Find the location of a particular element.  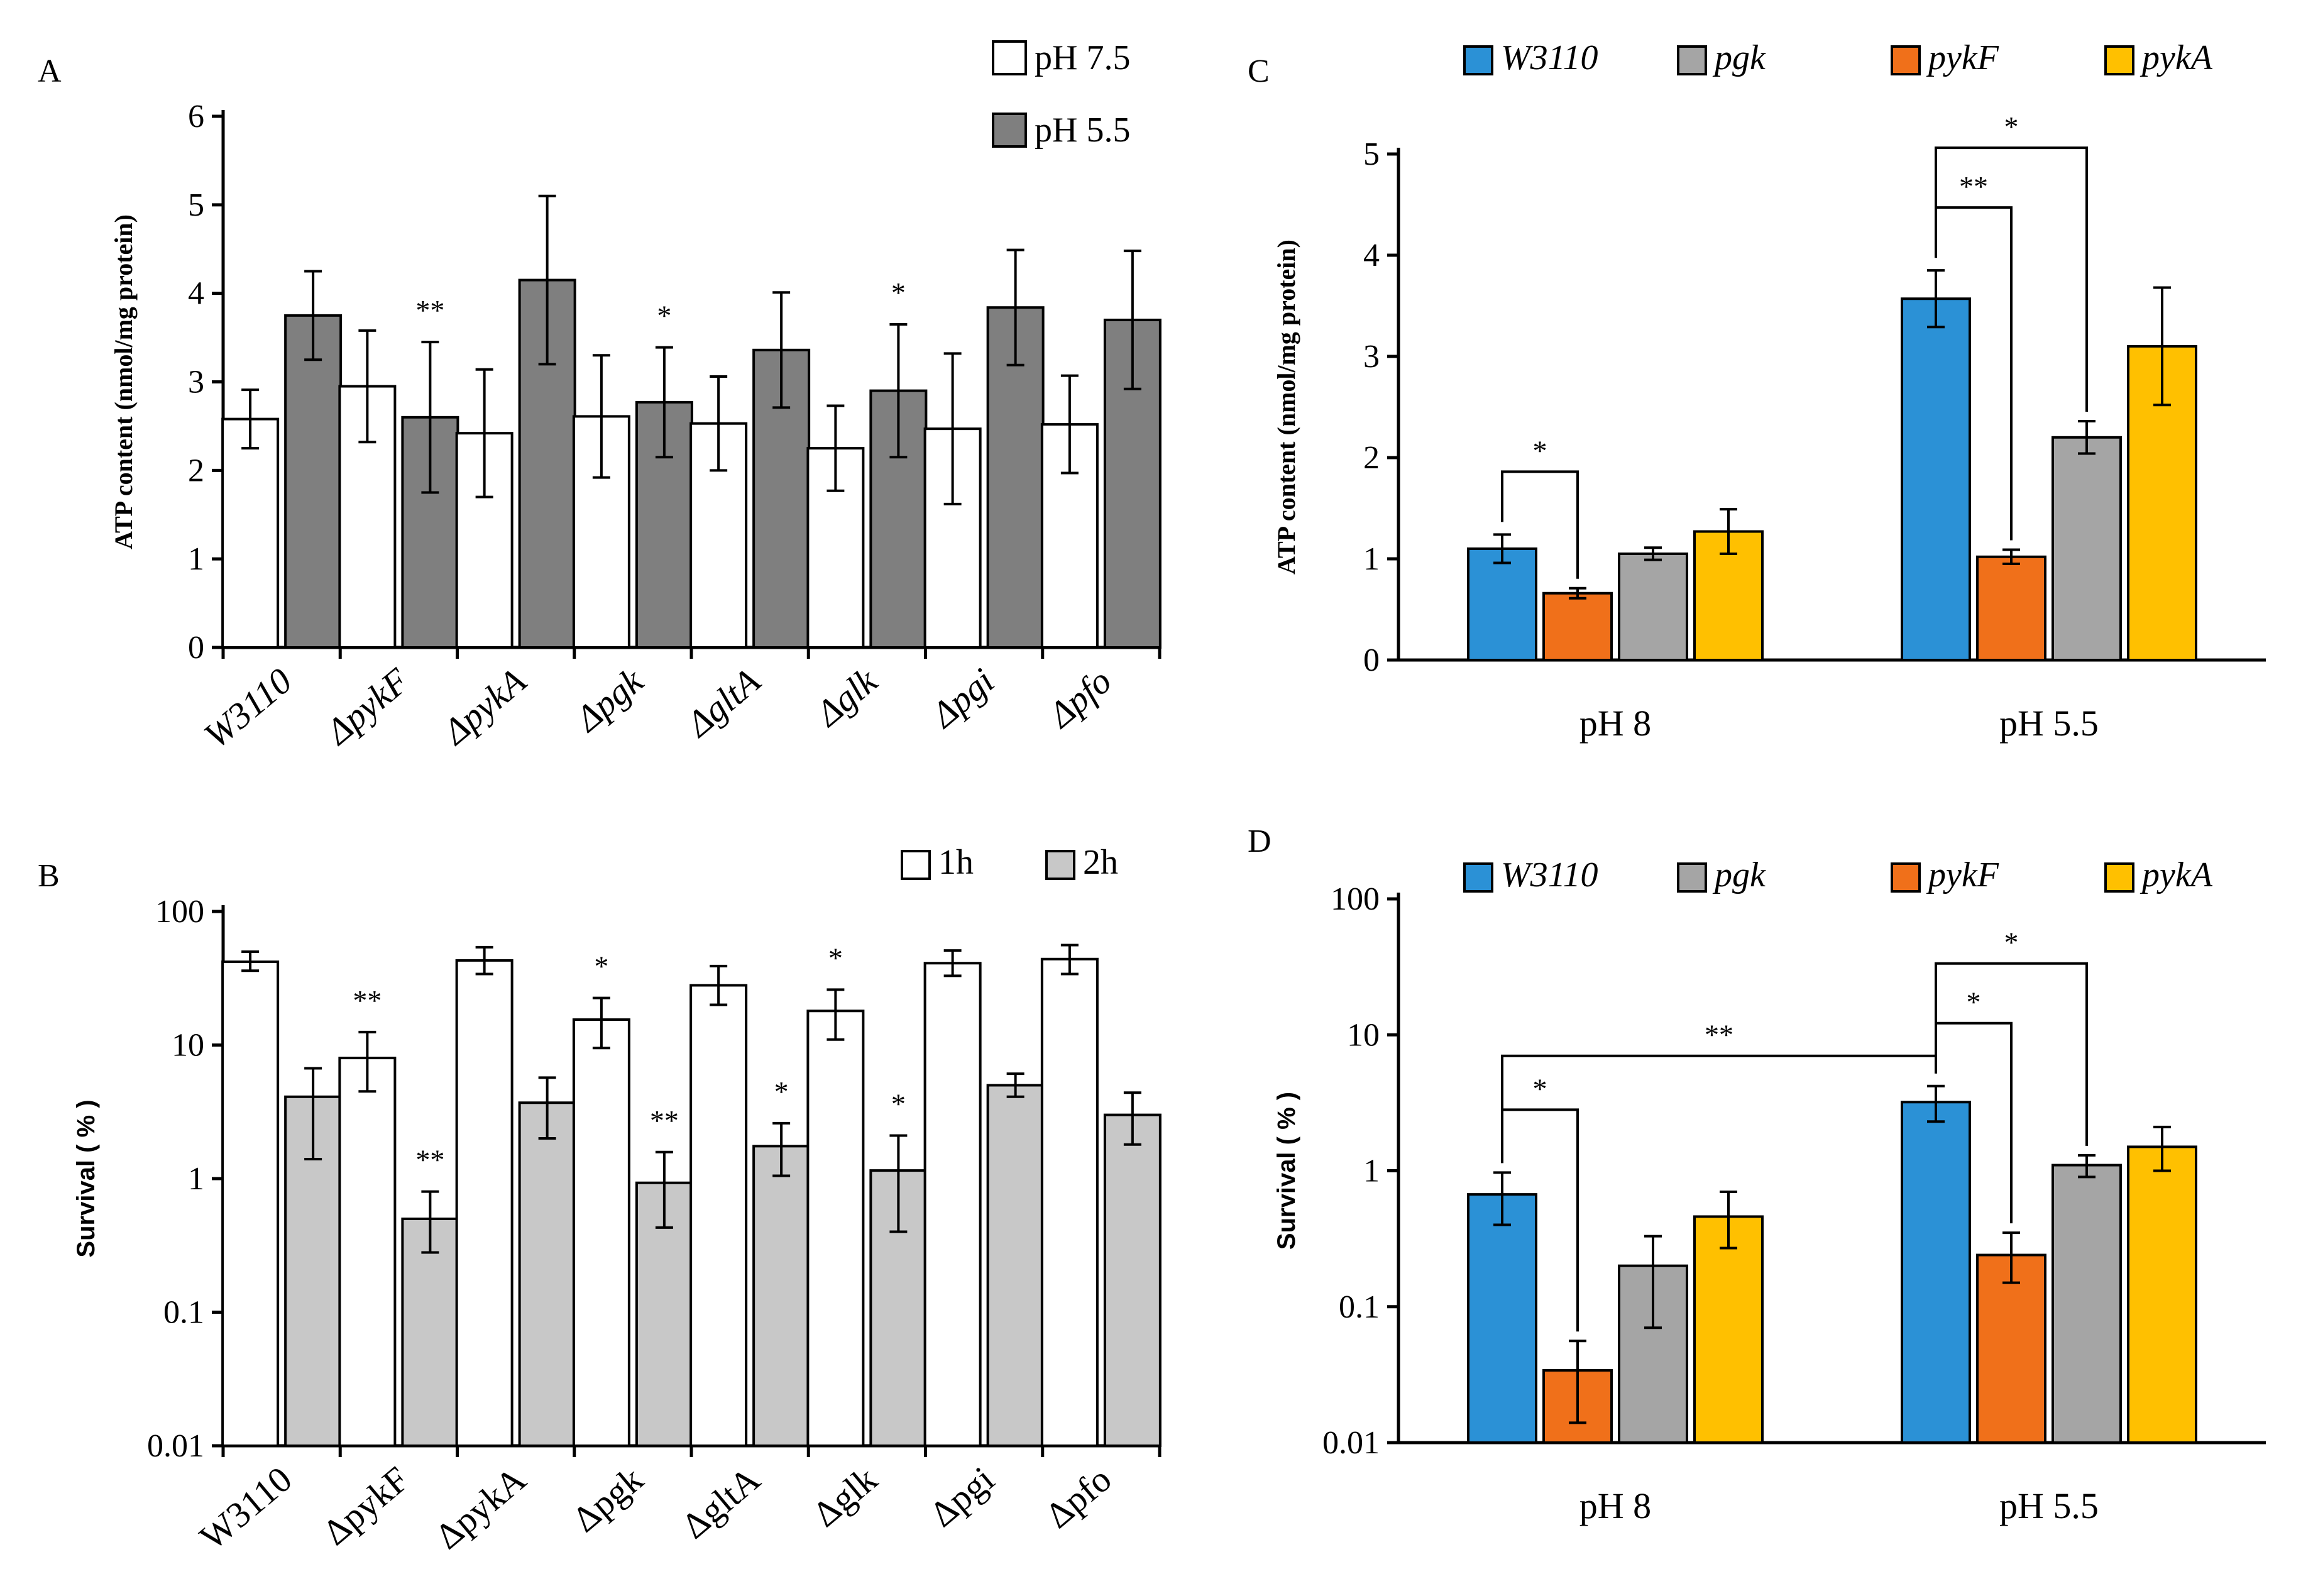

y-axis-title: ATP content (nmol/mg protein) is located at coordinates (1286, 407).